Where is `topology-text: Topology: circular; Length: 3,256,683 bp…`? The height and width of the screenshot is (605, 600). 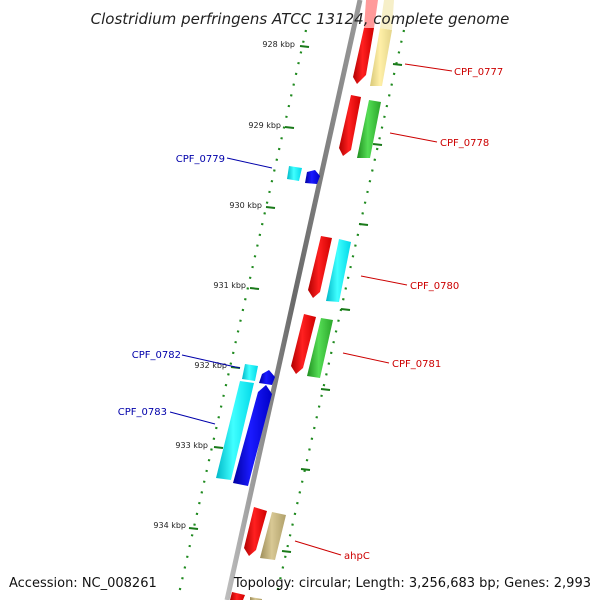
topology-text: Topology: circular; Length: 3,256,683 bp… is located at coordinates (412, 583).